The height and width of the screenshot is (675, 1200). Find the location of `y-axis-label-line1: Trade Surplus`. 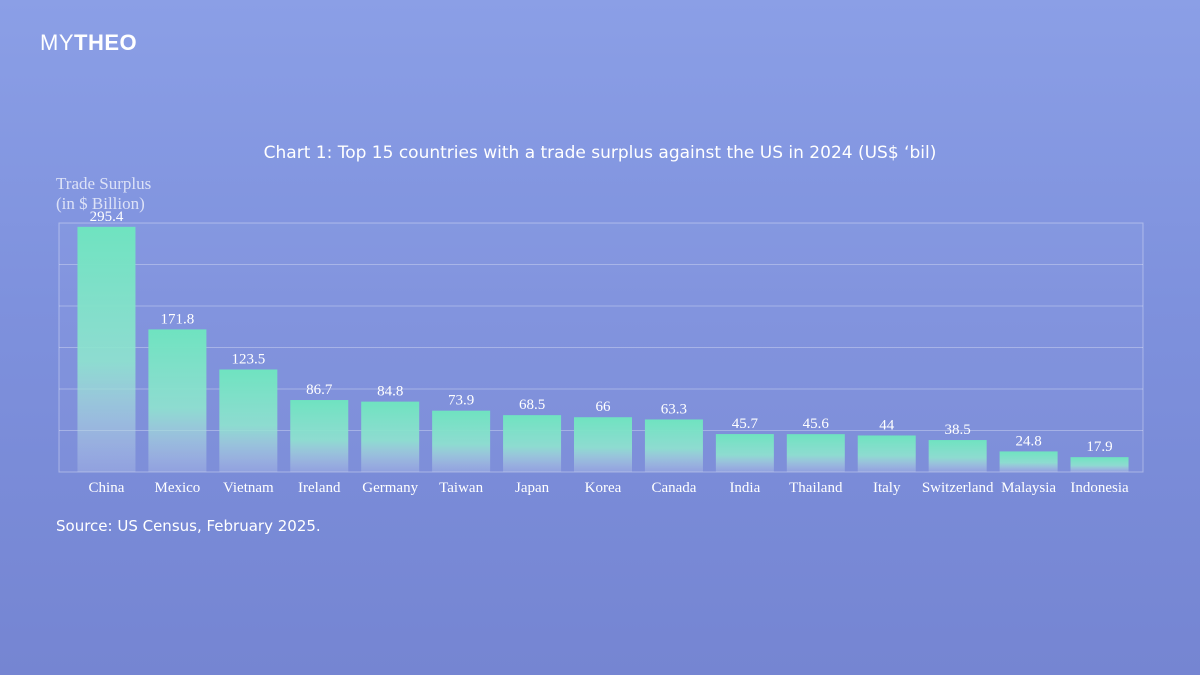

y-axis-label-line1: Trade Surplus is located at coordinates (104, 183).